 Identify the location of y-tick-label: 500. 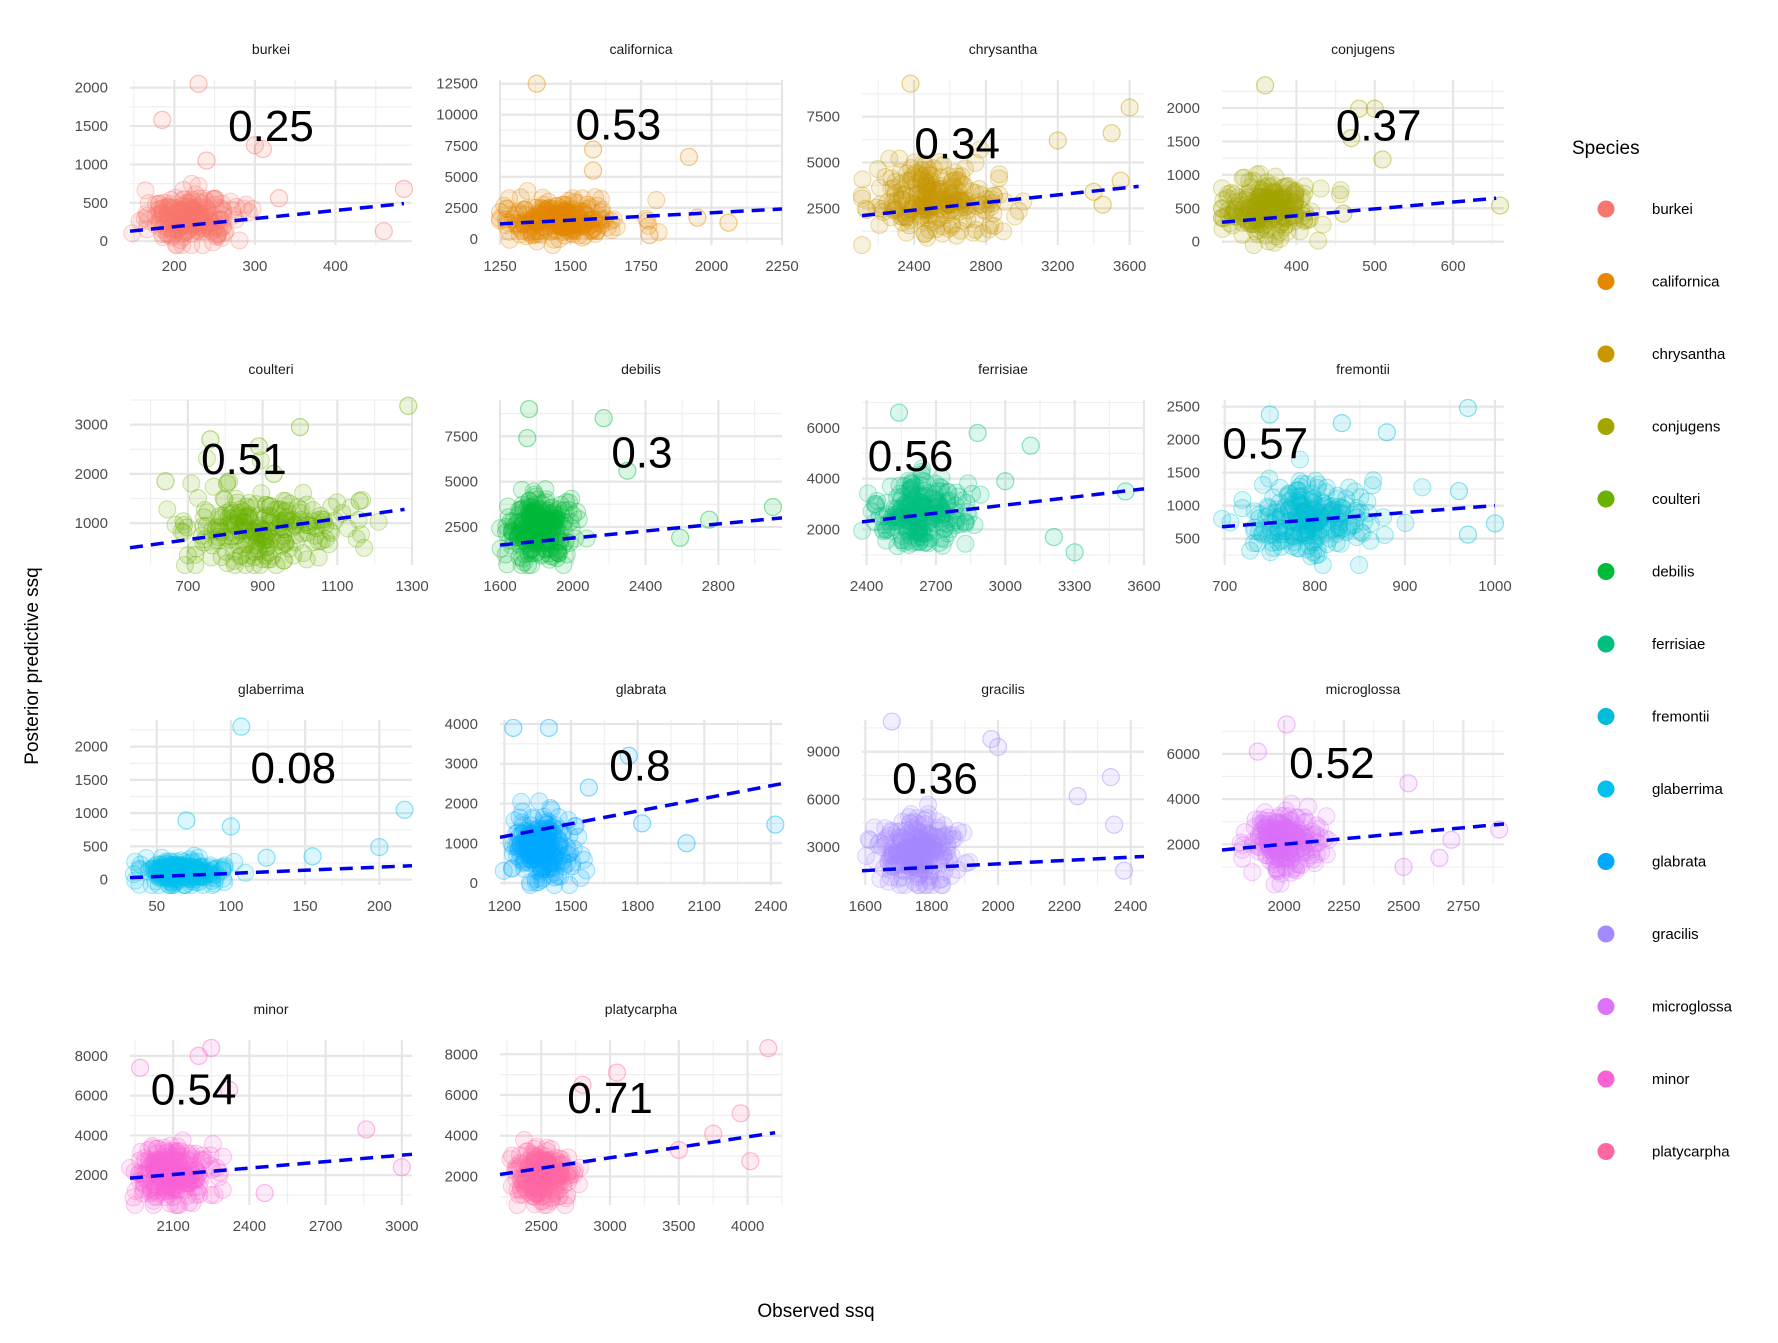
(1187, 539).